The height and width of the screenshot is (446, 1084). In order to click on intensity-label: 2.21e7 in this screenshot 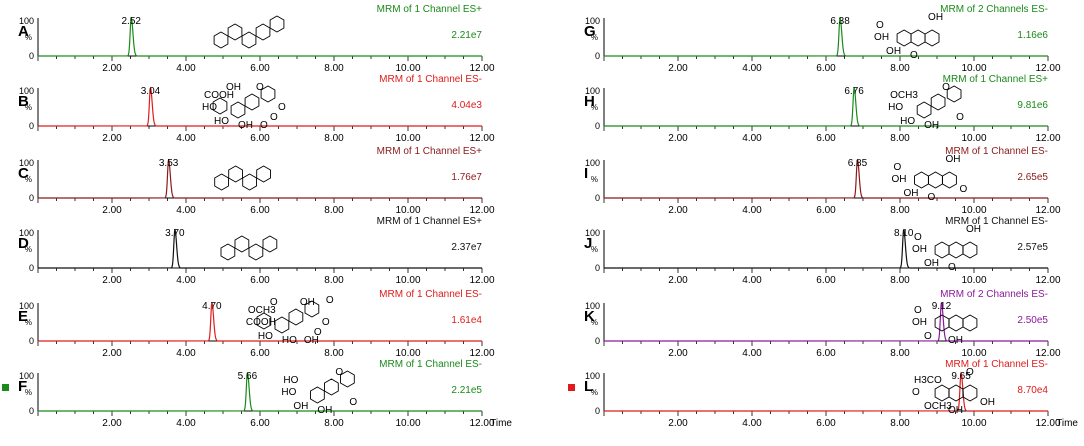, I will do `click(466, 35)`.